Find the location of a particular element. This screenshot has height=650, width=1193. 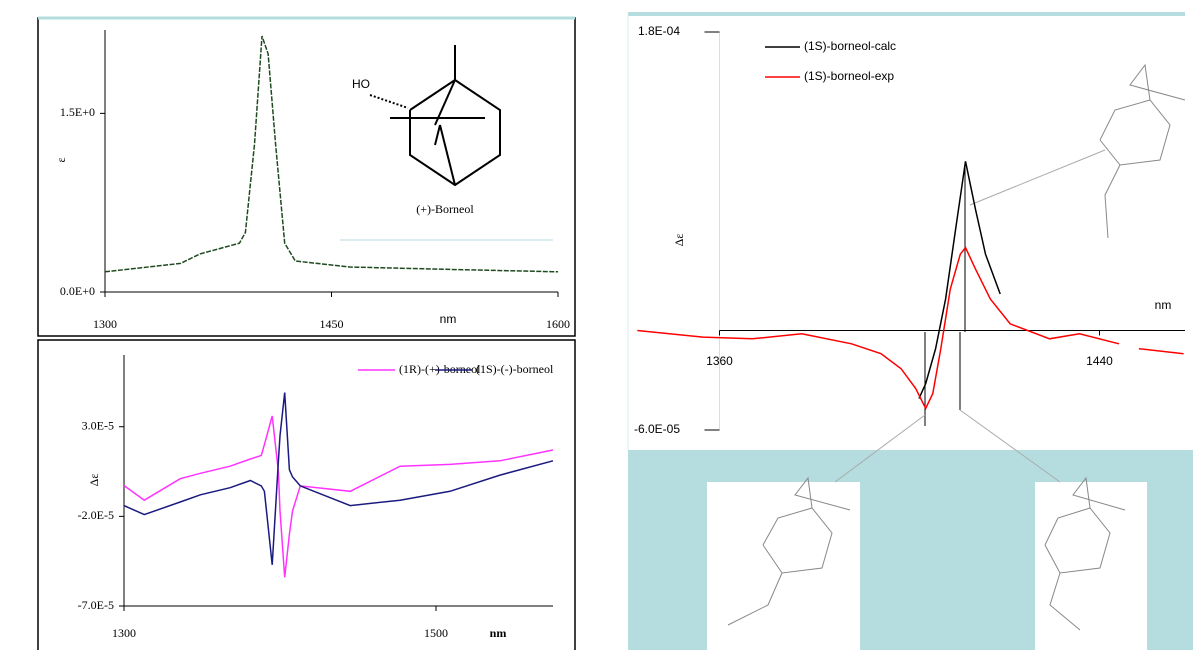

y-tick-label: 1.8E-04 is located at coordinates (659, 31).